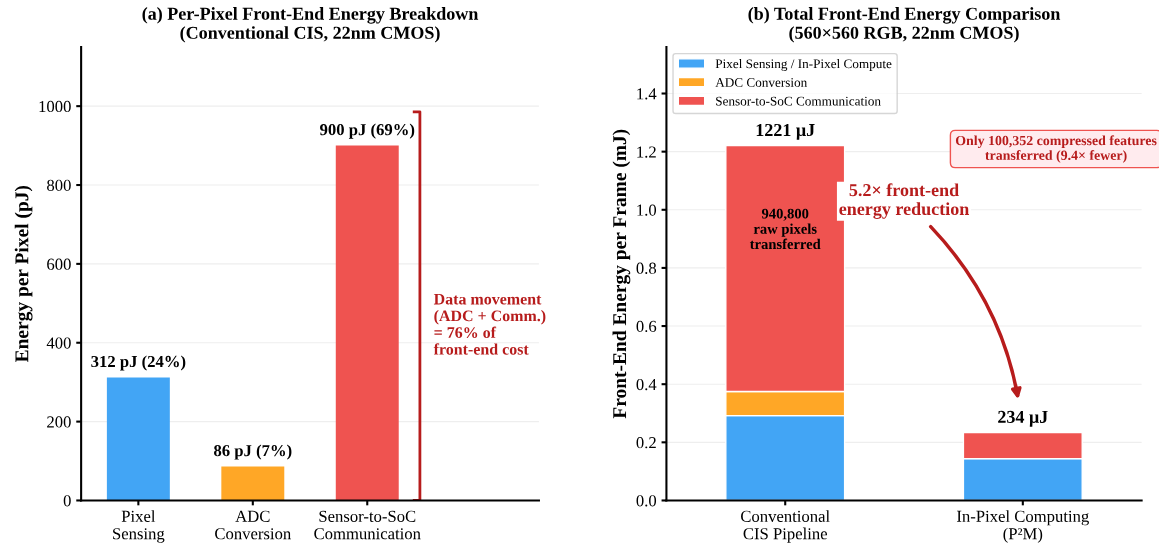  What do you see at coordinates (646, 443) in the screenshot?
I see `y-tick-label: 0.2` at bounding box center [646, 443].